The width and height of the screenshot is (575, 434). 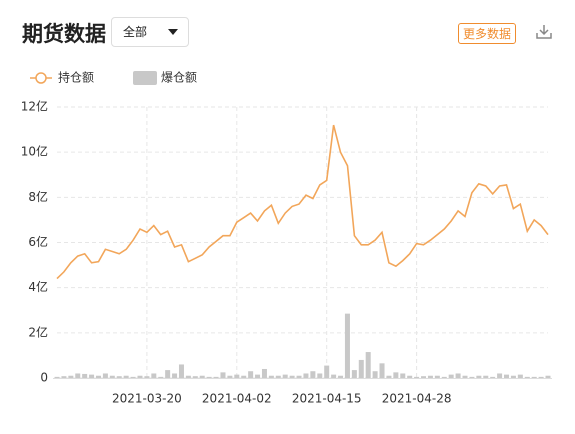 I want to click on legend-label: 爆仓额, so click(x=179, y=78).